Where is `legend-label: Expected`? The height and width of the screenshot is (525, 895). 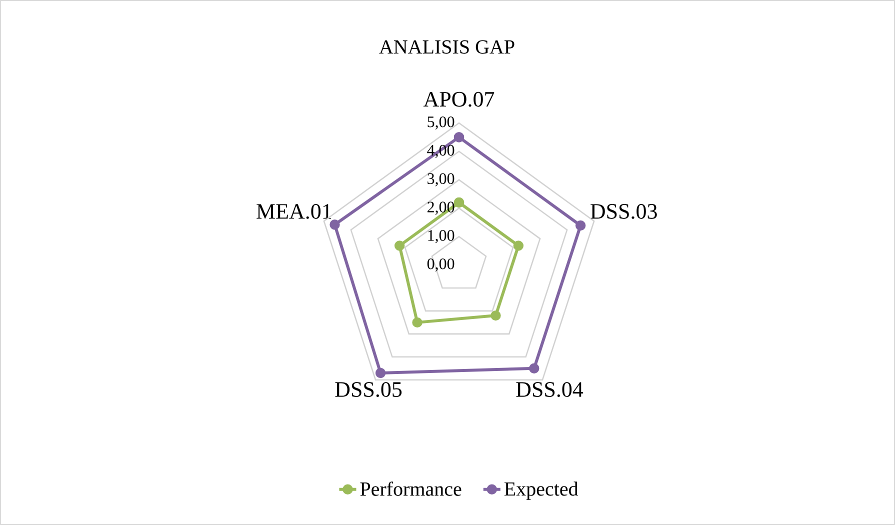
legend-label: Expected is located at coordinates (541, 491).